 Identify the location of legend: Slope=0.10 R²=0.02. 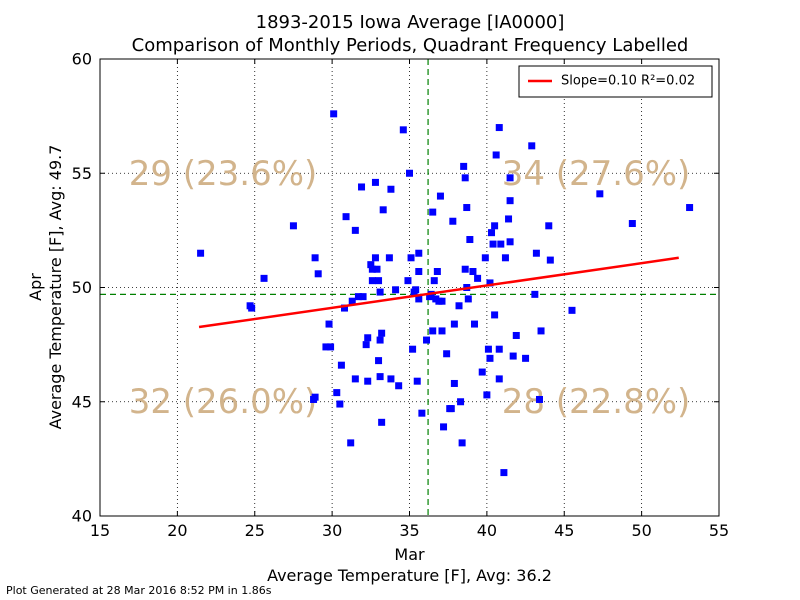
(615, 81).